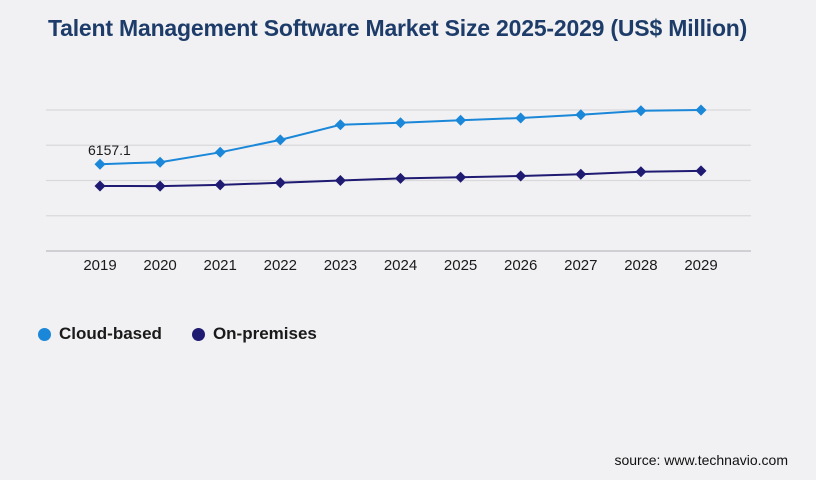 The image size is (816, 480). What do you see at coordinates (110, 333) in the screenshot?
I see `legend-label-cloud-based: Cloud-based` at bounding box center [110, 333].